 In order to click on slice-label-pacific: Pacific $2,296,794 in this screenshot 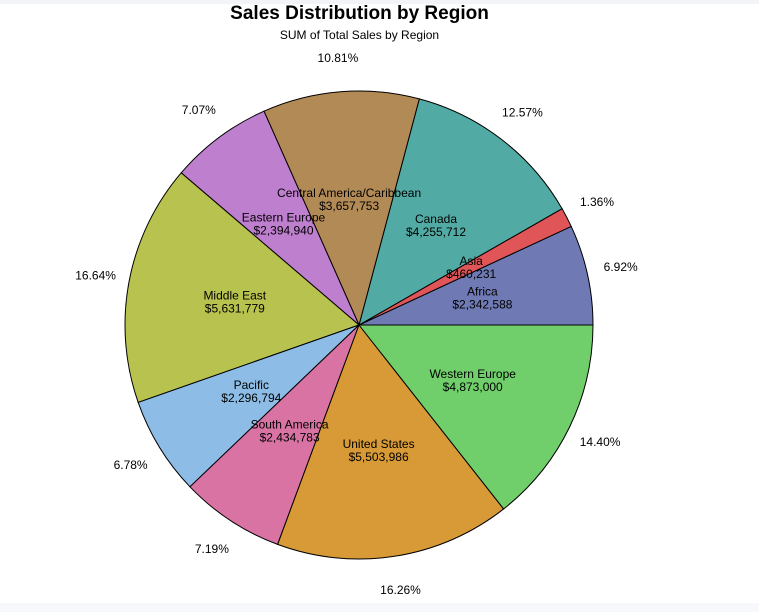, I will do `click(251, 391)`.